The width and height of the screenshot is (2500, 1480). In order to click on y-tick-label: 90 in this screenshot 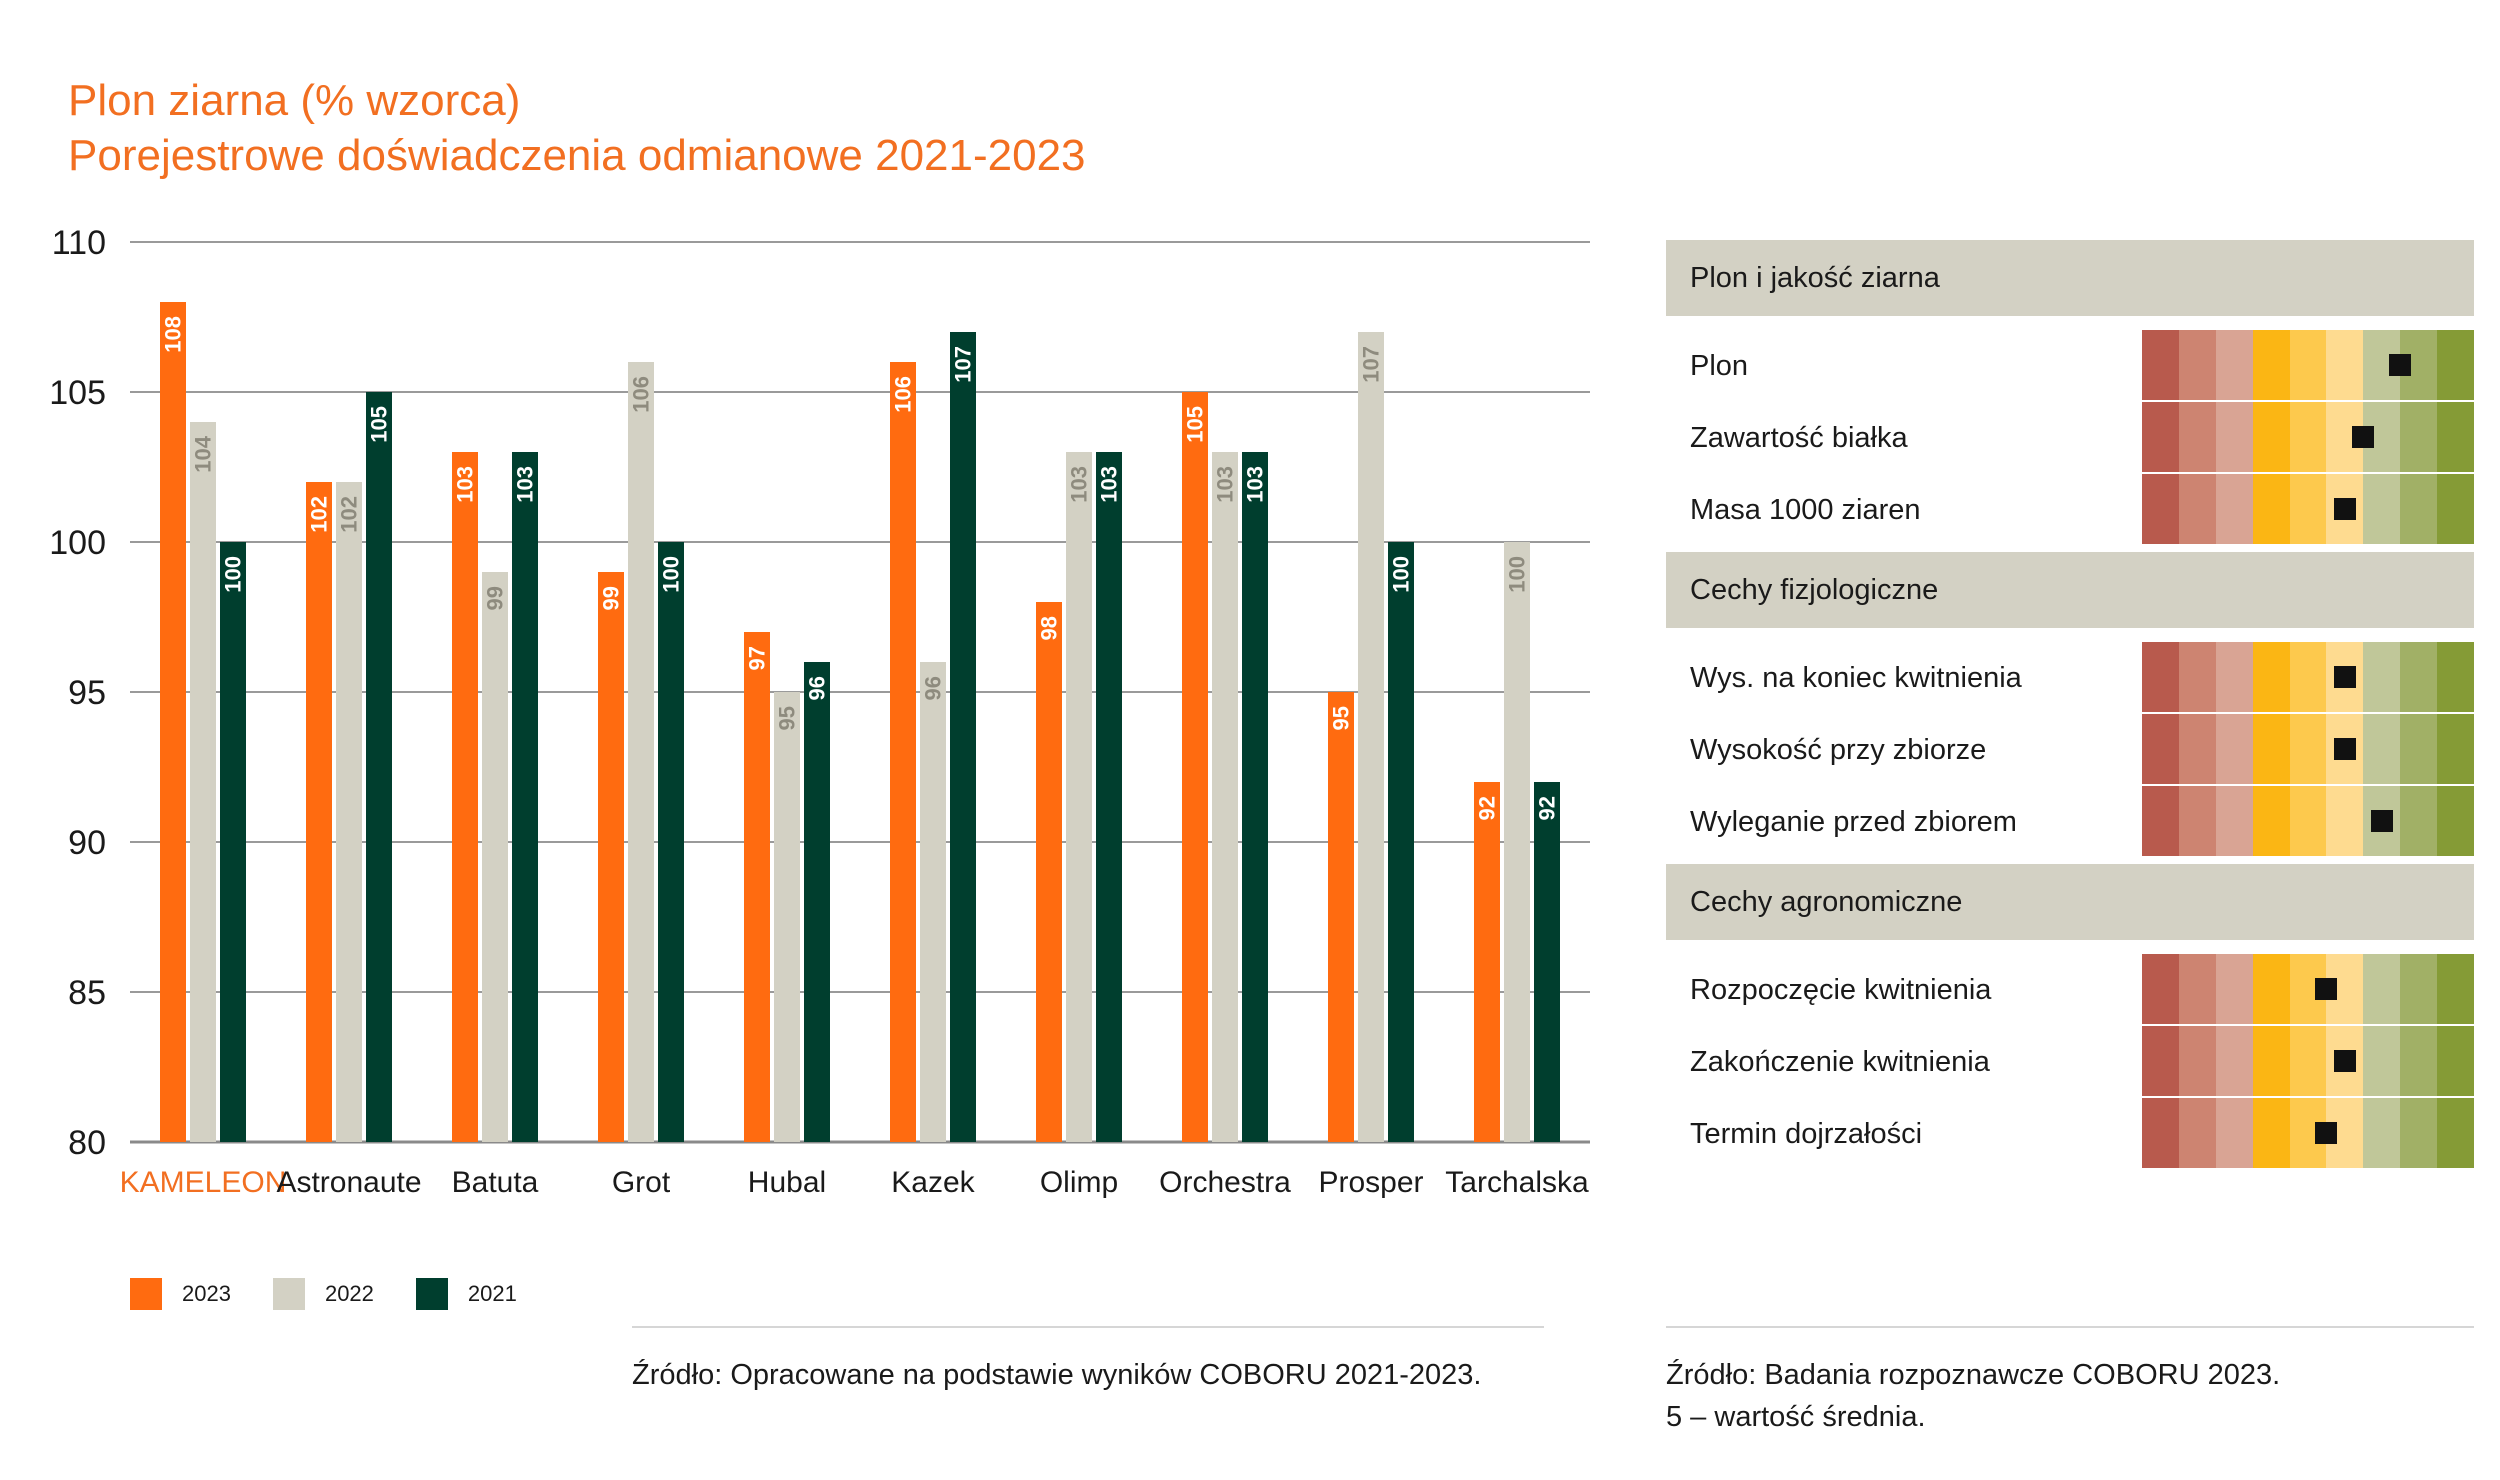, I will do `click(87, 843)`.